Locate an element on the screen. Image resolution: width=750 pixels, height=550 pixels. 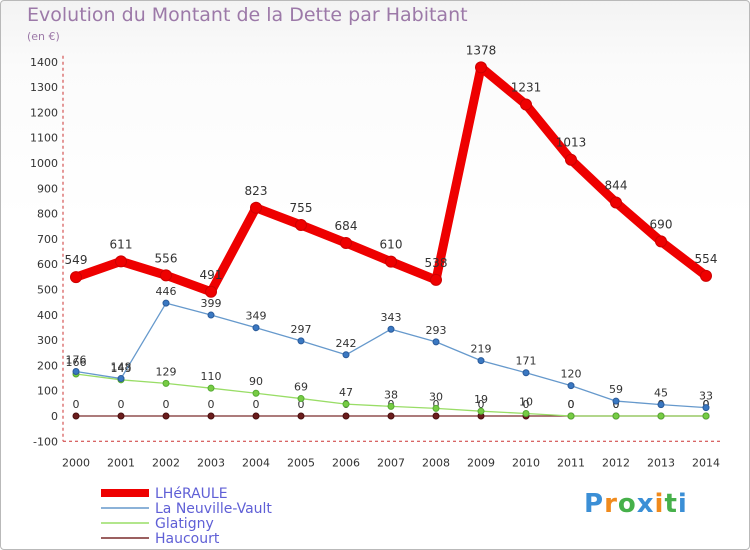
data-label-la-neuville-vault: 33 is located at coordinates (706, 396).